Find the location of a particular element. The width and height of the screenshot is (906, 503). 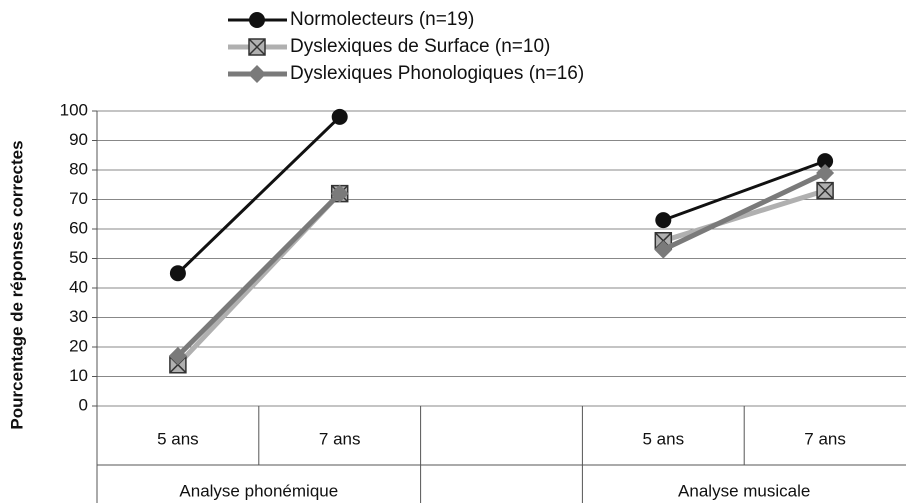

legend-label: Dyslexiques Phonologiques (n=16) is located at coordinates (437, 73).